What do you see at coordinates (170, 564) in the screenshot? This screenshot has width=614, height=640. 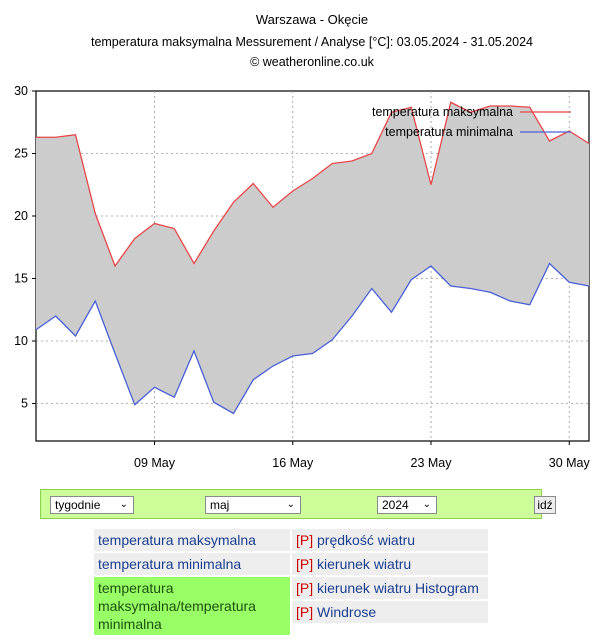 I see `menu-link-label: temperatura minimalna` at bounding box center [170, 564].